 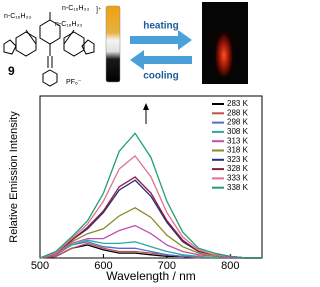 I want to click on legend-label: 283 K, so click(x=238, y=103).